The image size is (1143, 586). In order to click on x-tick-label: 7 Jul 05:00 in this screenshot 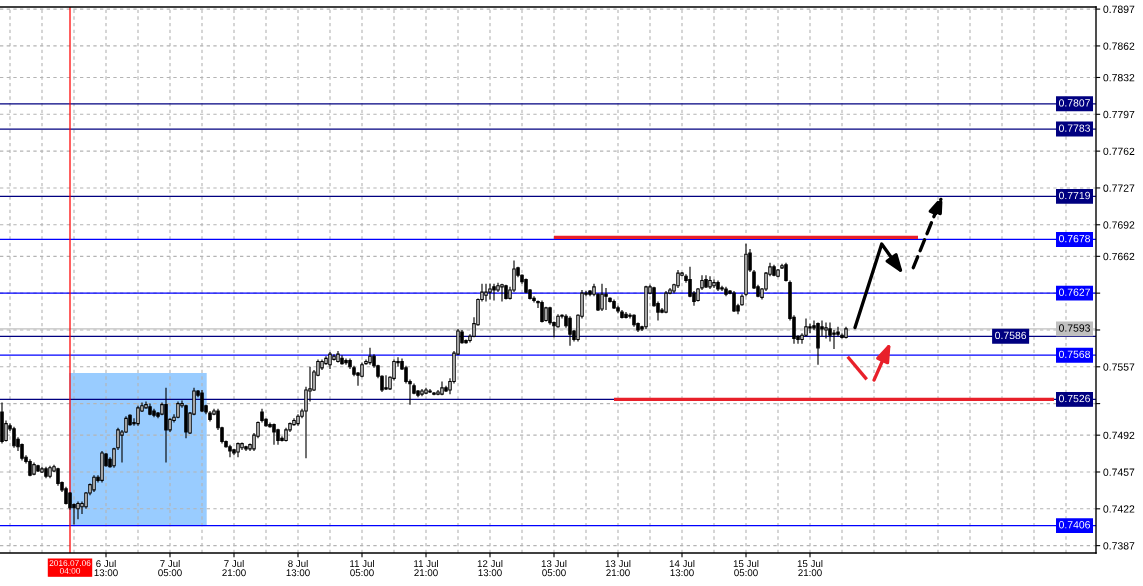, I will do `click(170, 568)`.